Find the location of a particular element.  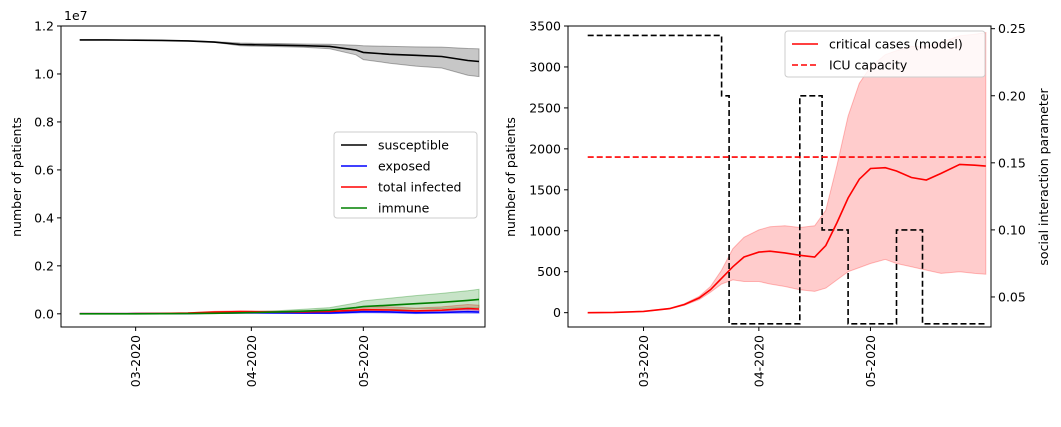

immune-line is located at coordinates (279, 306).